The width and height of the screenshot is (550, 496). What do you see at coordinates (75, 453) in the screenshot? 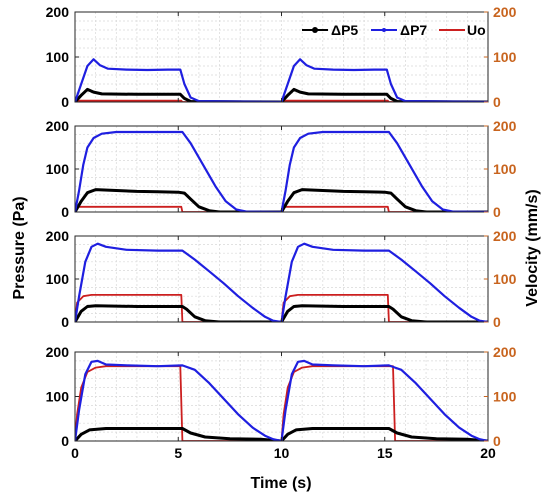
I see `x-tick-label: 0` at bounding box center [75, 453].